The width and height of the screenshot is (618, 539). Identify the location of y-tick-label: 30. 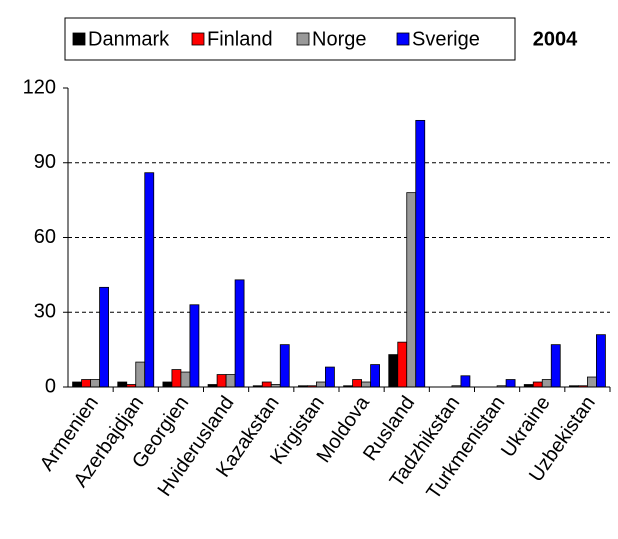
(45, 312).